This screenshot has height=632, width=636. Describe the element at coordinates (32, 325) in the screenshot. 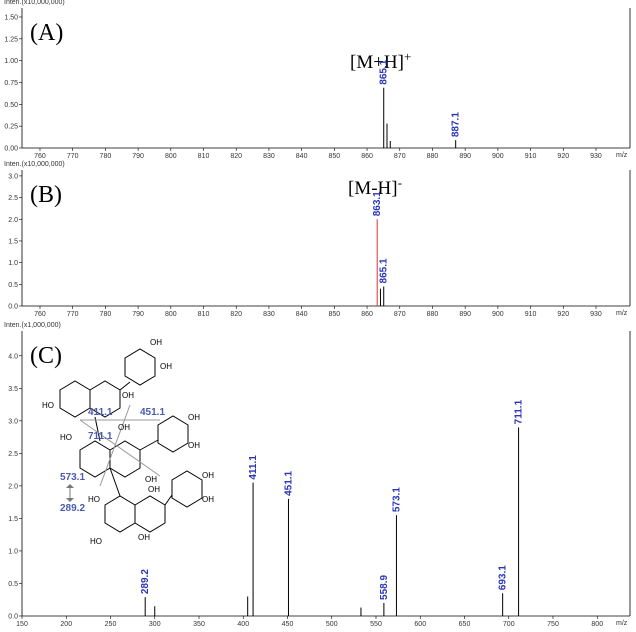

I see `y-axis-label: Inten.(x1,000,000)` at that location.